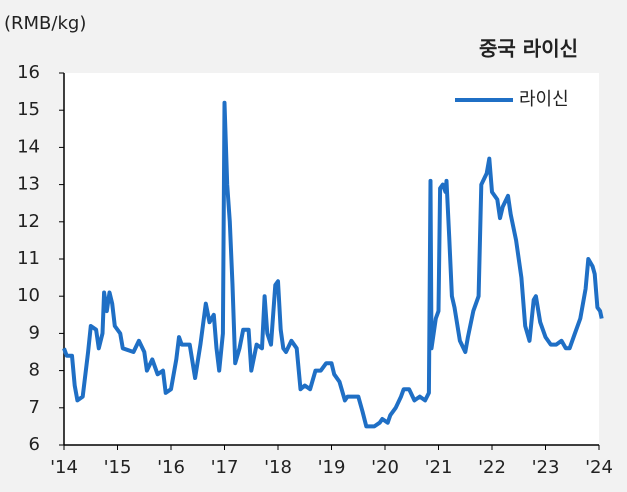 Image resolution: width=627 pixels, height=492 pixels. I want to click on y-tick-label: 9, so click(34, 332).